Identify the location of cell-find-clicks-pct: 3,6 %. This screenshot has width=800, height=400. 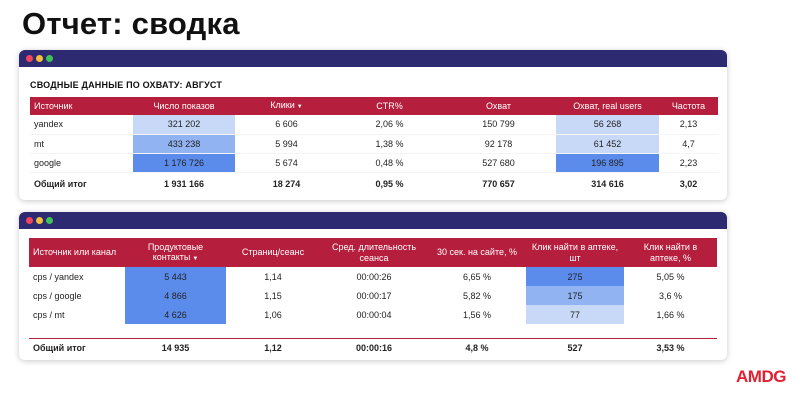
(670, 295).